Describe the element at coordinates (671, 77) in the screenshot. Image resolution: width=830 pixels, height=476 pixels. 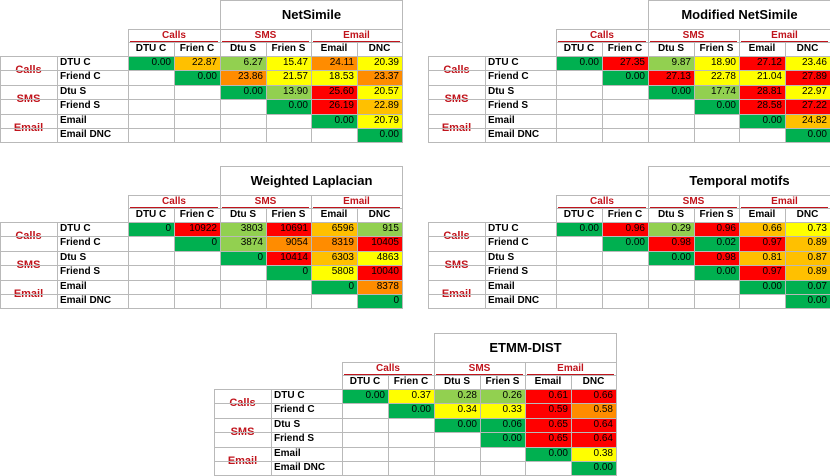
I see `matrix-cell: 27.13` at that location.